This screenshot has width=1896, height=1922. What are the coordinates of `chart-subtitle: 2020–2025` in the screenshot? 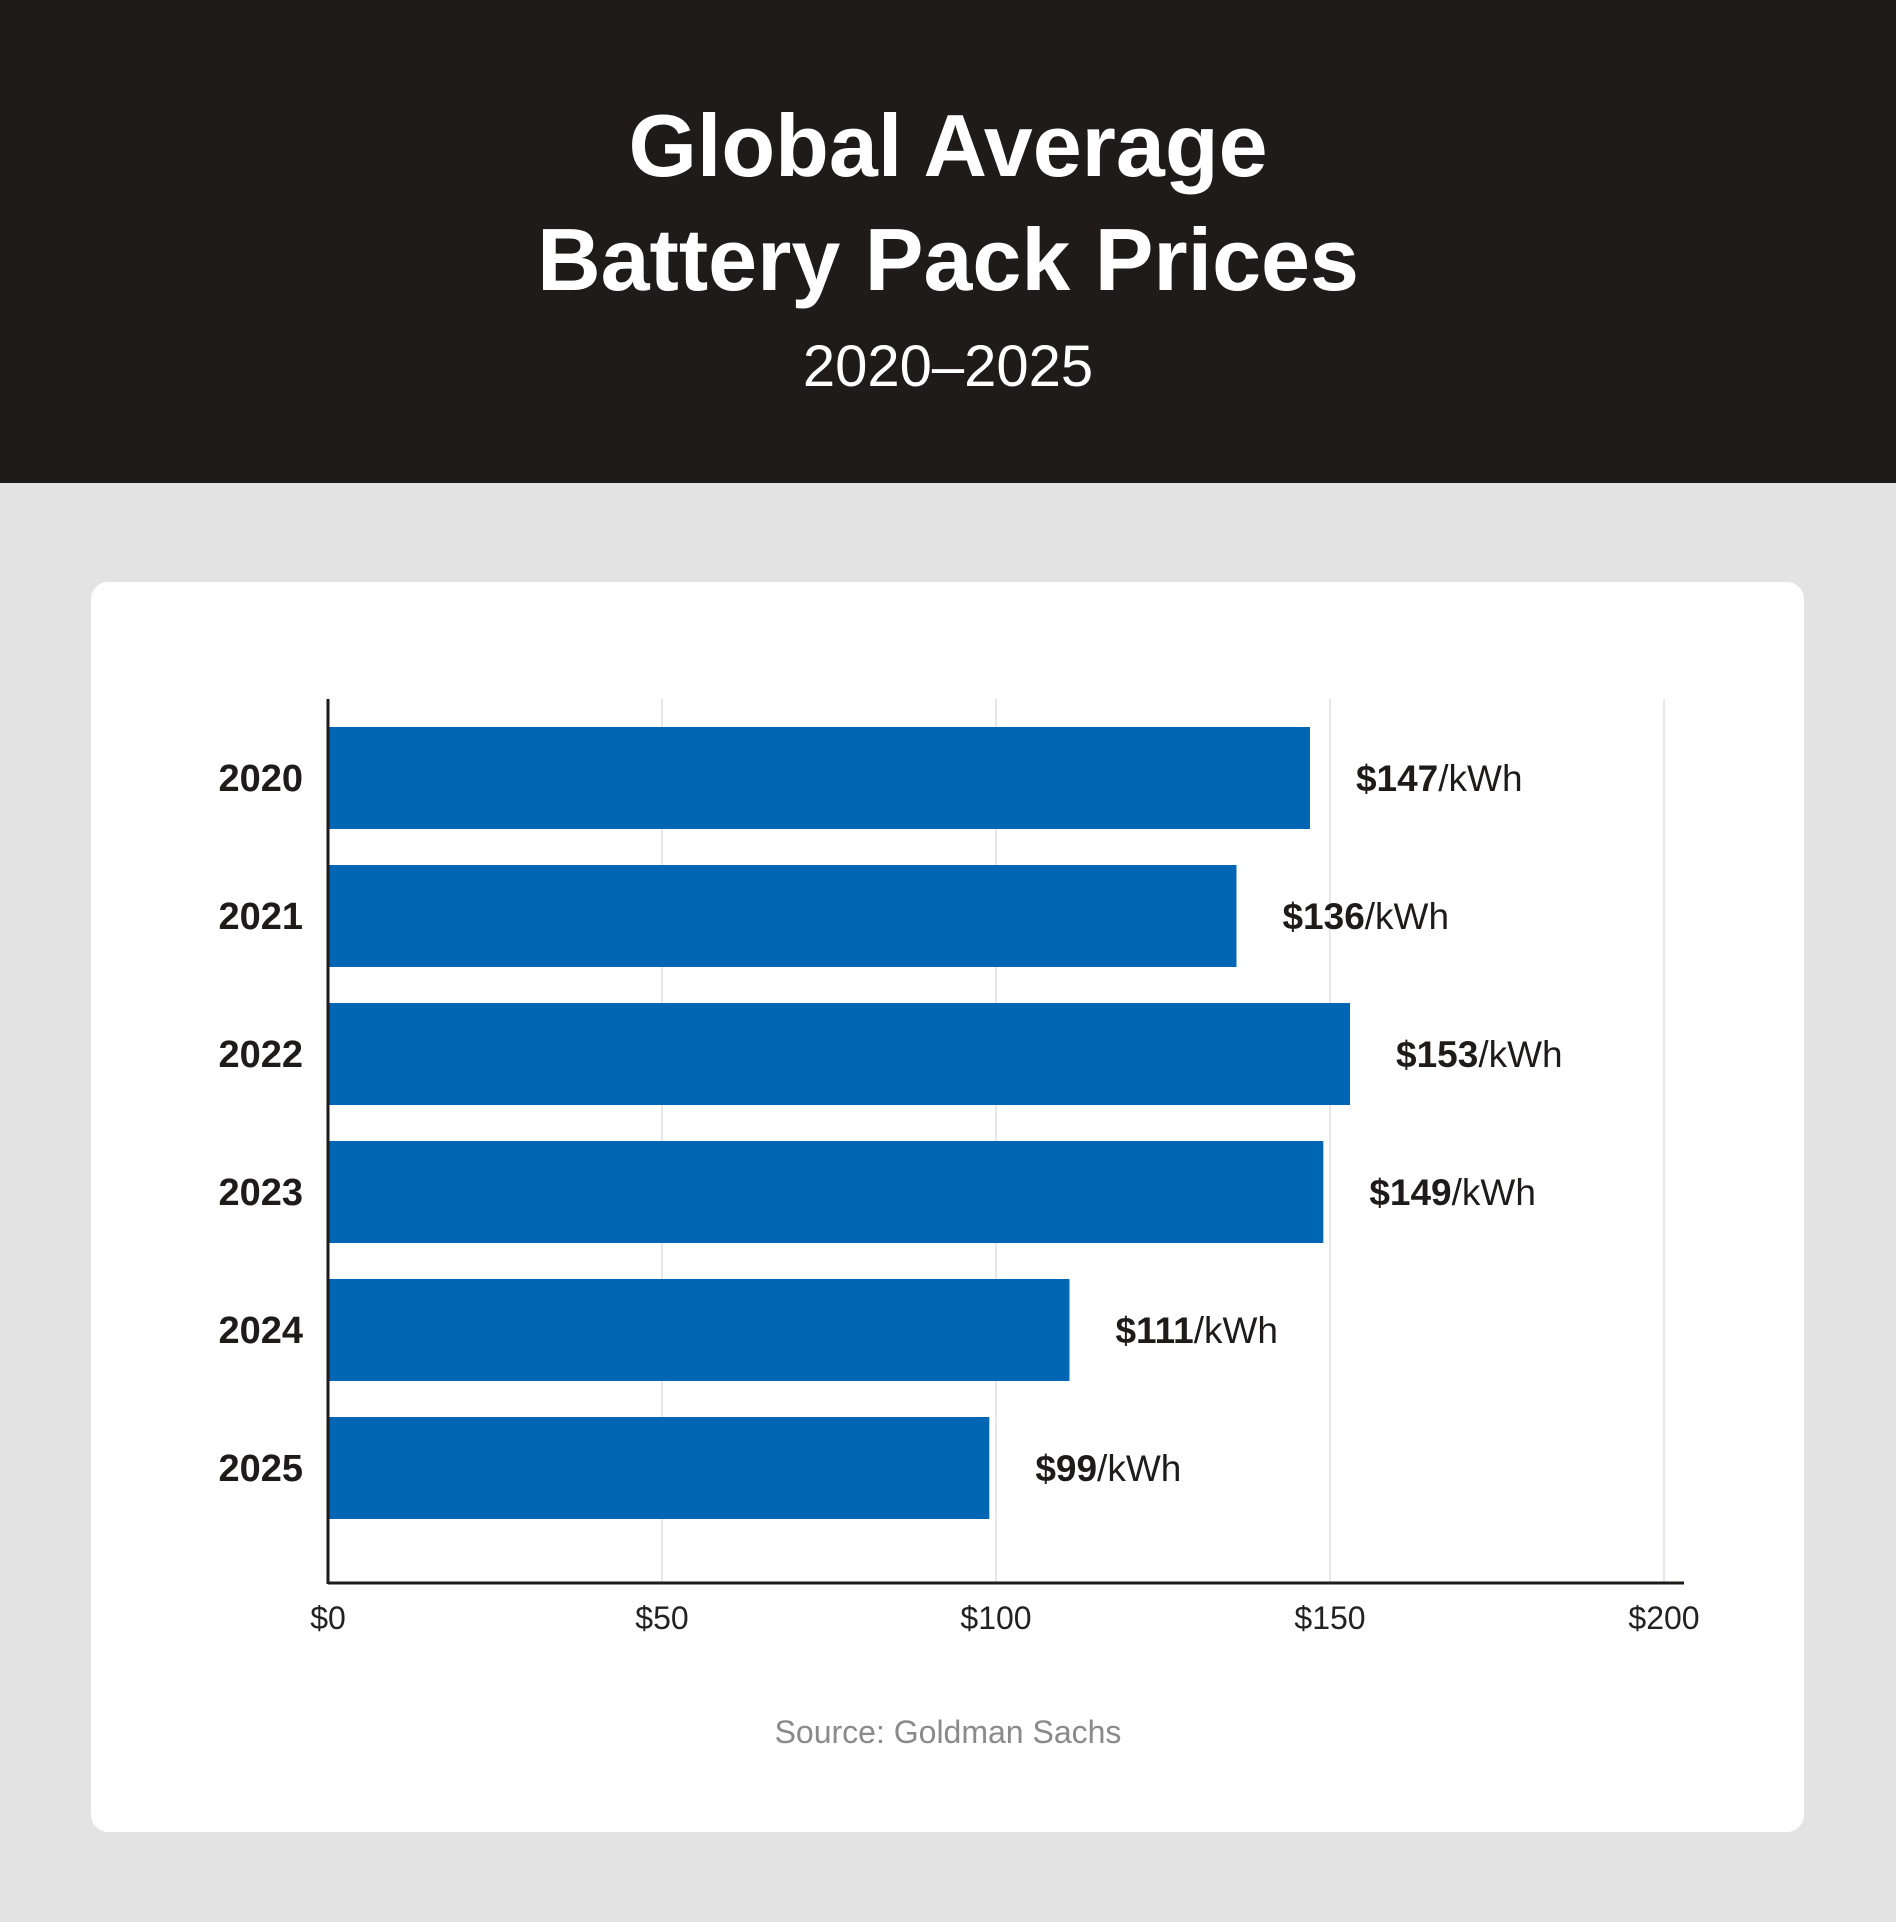 It's located at (948, 366).